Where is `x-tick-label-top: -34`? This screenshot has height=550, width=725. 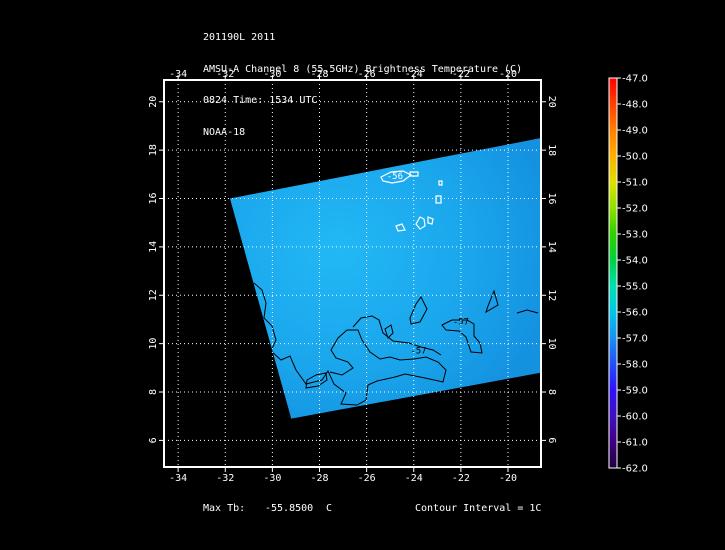 x-tick-label-top: -34 is located at coordinates (178, 74).